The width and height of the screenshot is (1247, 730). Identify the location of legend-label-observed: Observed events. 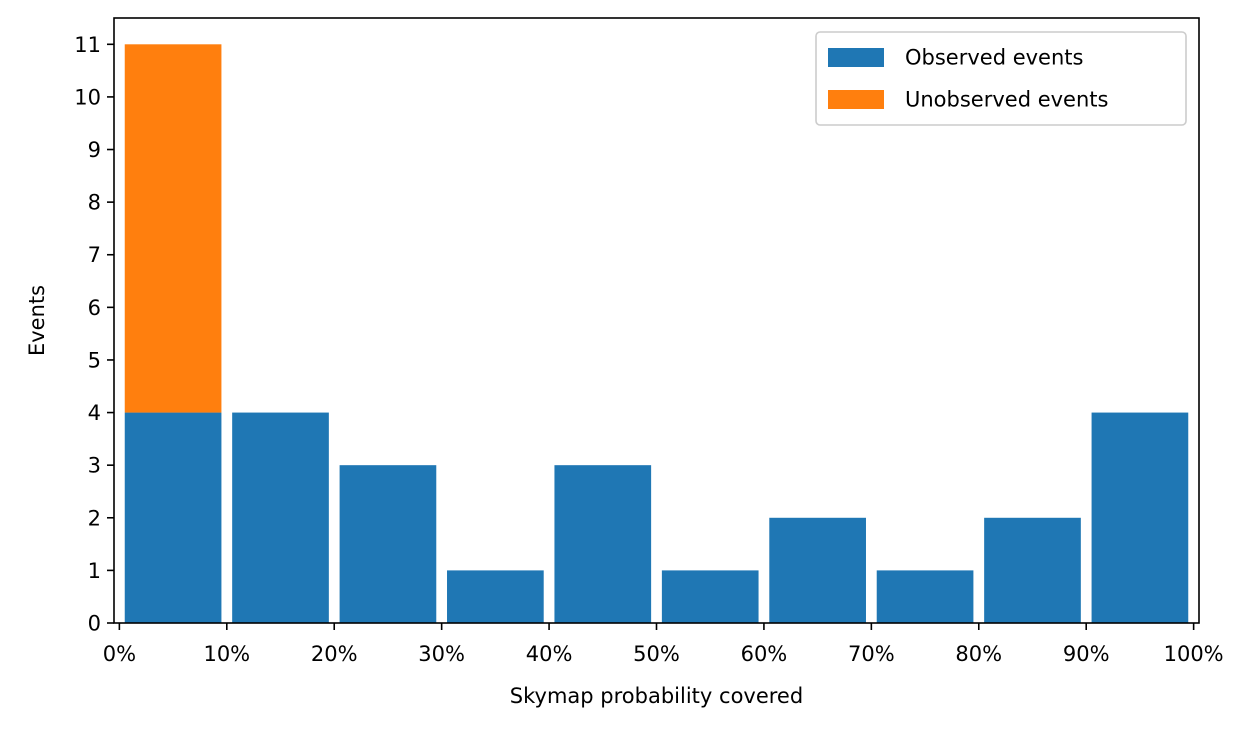
(994, 58).